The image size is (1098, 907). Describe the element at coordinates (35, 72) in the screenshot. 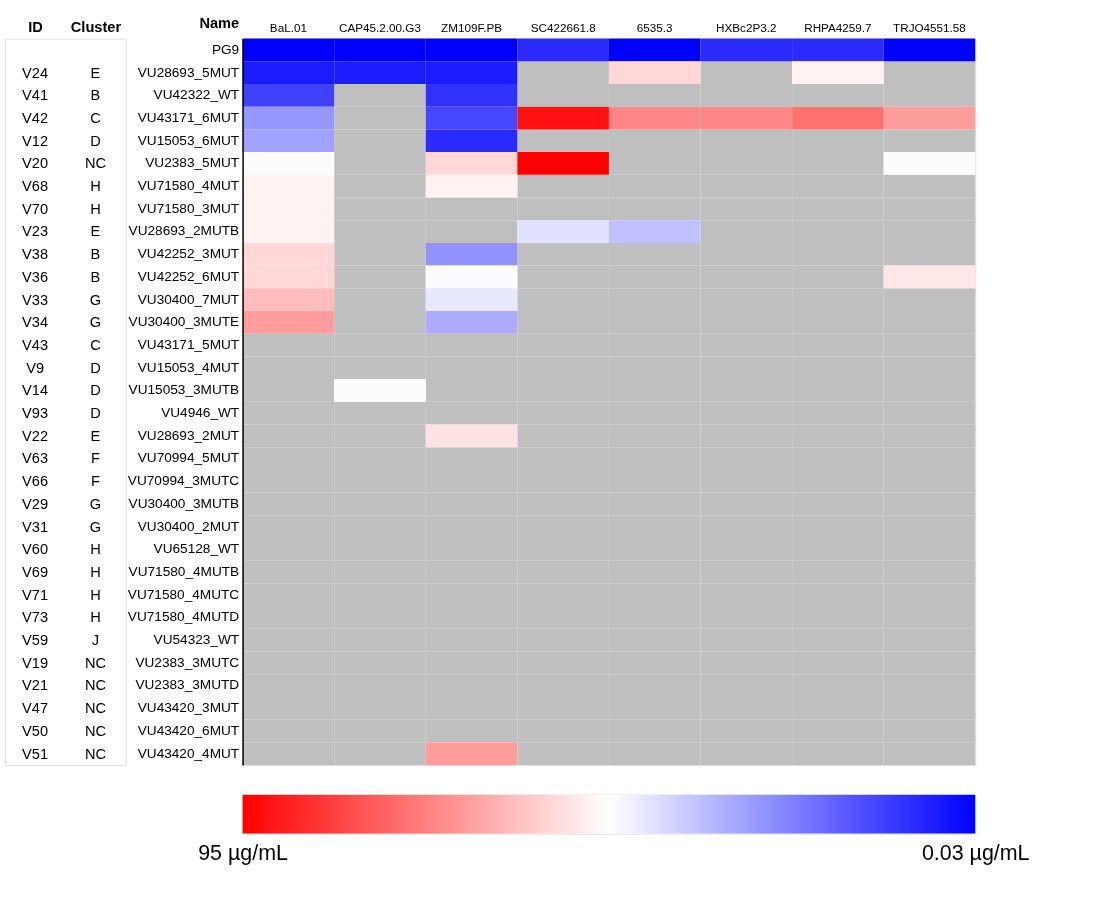

I see `text: V24` at that location.